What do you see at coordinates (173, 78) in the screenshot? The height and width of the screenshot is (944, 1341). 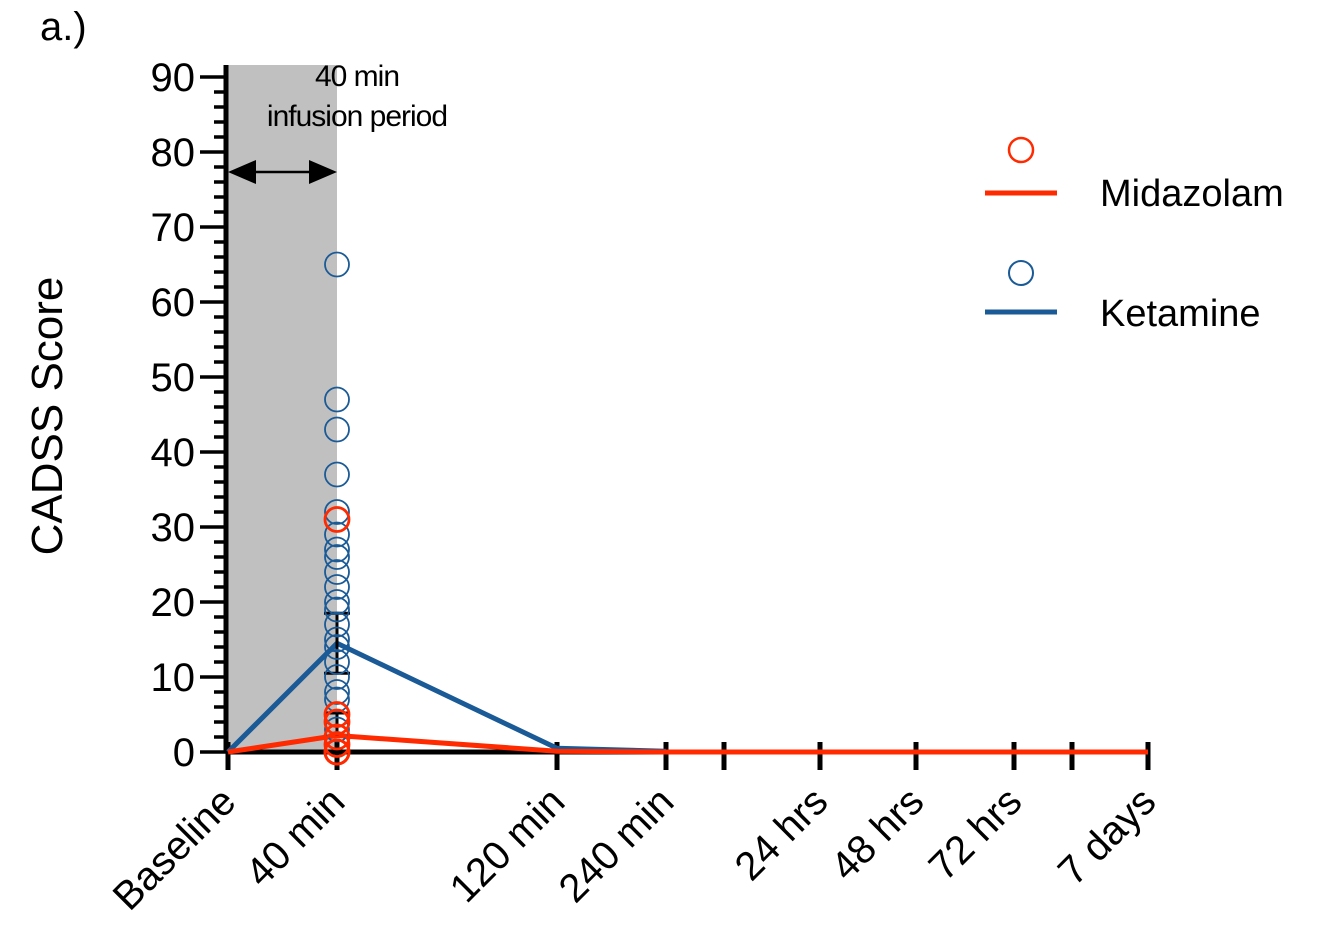 I see `y-tick-label: 90` at bounding box center [173, 78].